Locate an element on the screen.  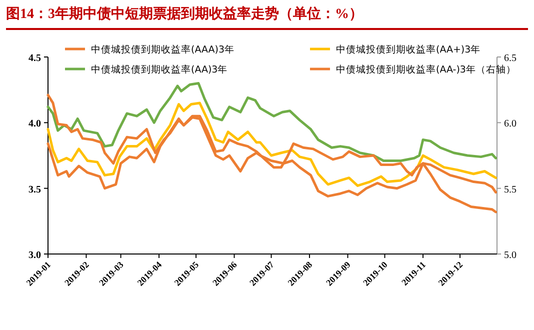
y-tick-label: 4.5 is located at coordinates (34, 58).